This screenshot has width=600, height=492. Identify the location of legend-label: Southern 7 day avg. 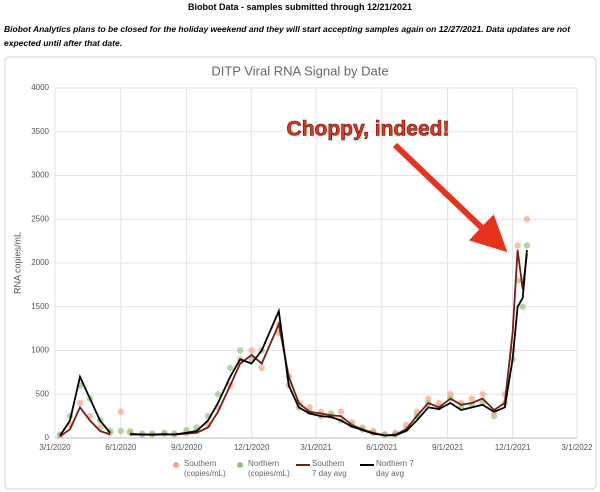
(329, 468).